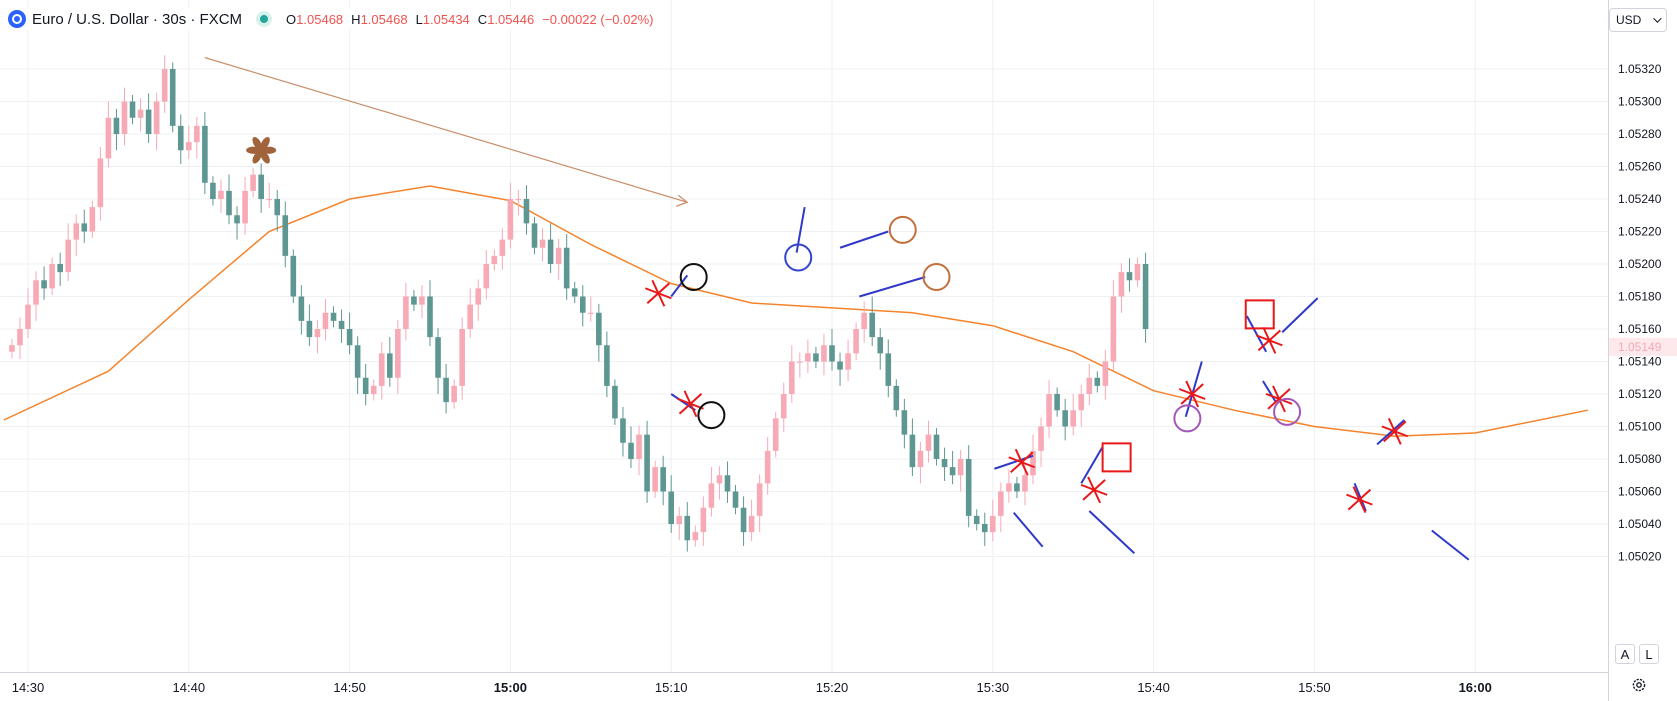 This screenshot has height=701, width=1677. Describe the element at coordinates (137, 19) in the screenshot. I see `symbol-title: Euro / U.S. Dollar · 30s · FXCM` at that location.